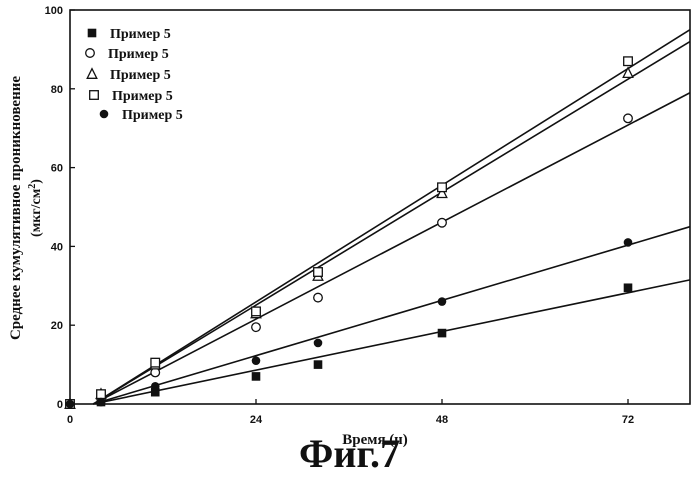 The height and width of the screenshot is (500, 699). I want to click on y-tick-label: 60, so click(57, 169).